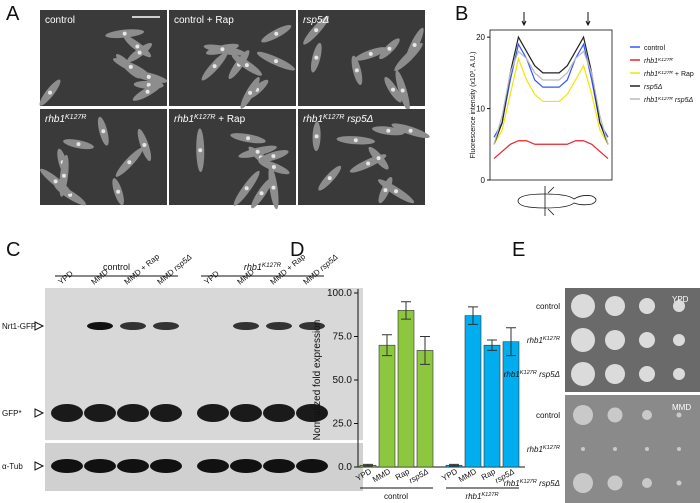  I want to click on x-tick-label: MMD, so click(467, 475).